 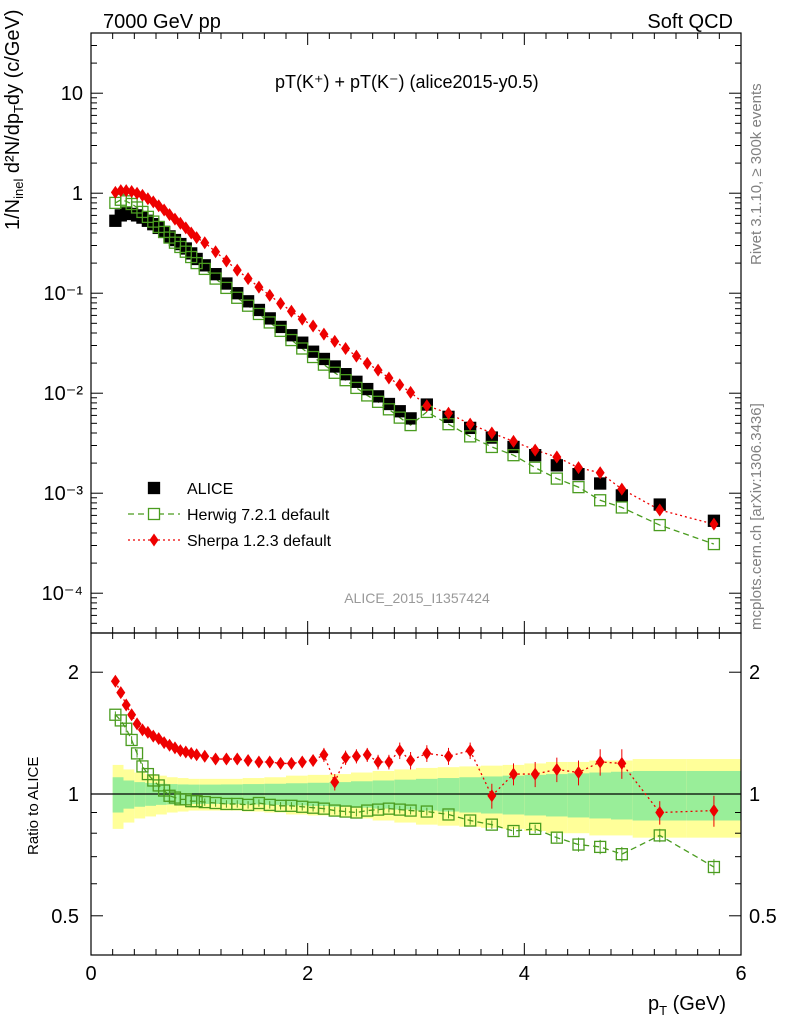 I want to click on x-axis-label-text: pT (GeV), so click(x=687, y=1005).